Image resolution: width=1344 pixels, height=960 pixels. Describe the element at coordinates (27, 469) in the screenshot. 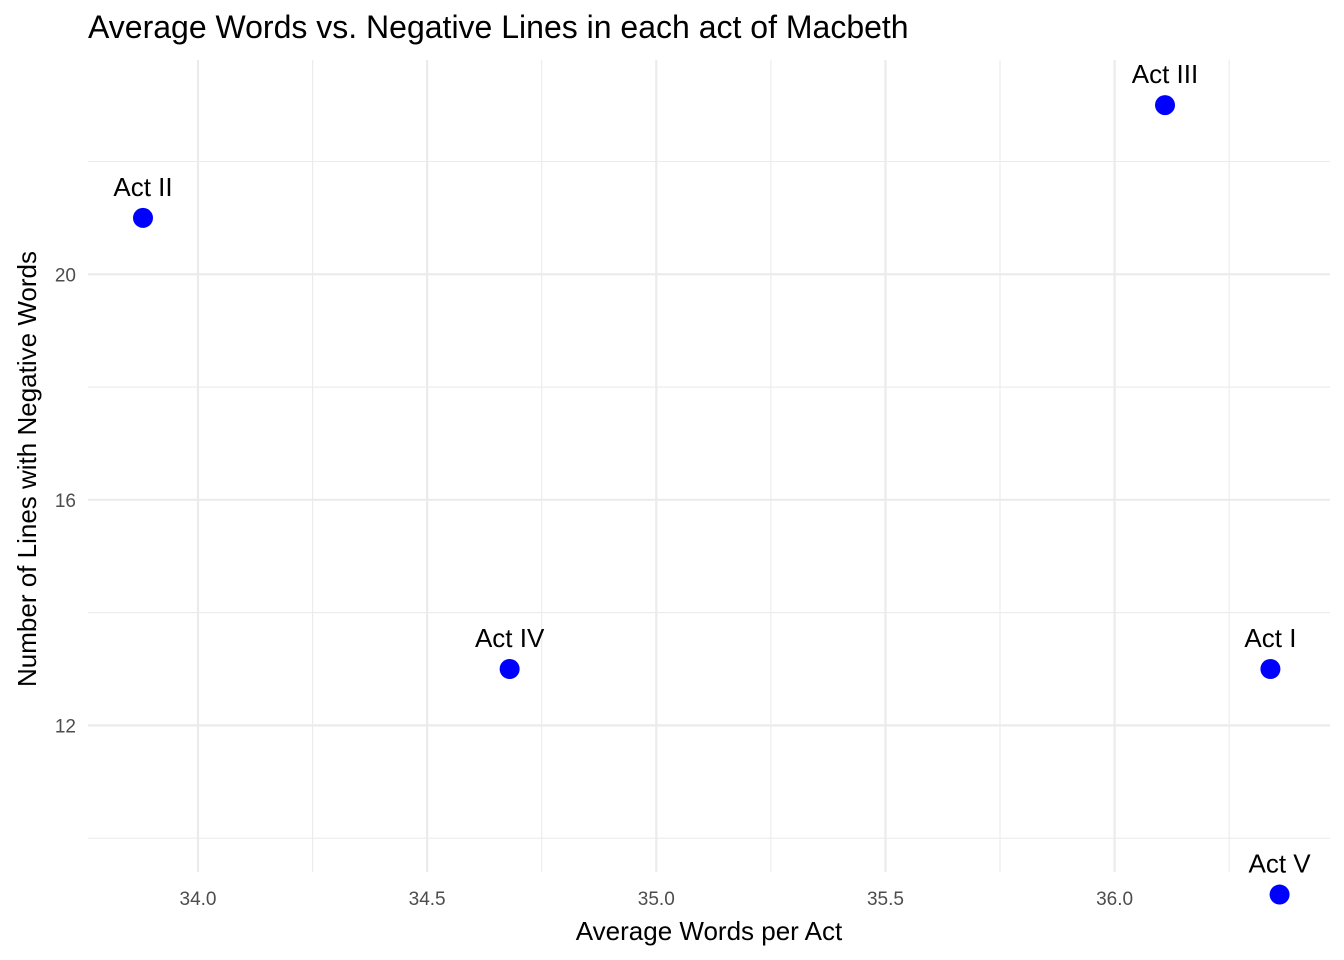

I see `y-axis-title: Number of Lines with Negative Words` at that location.